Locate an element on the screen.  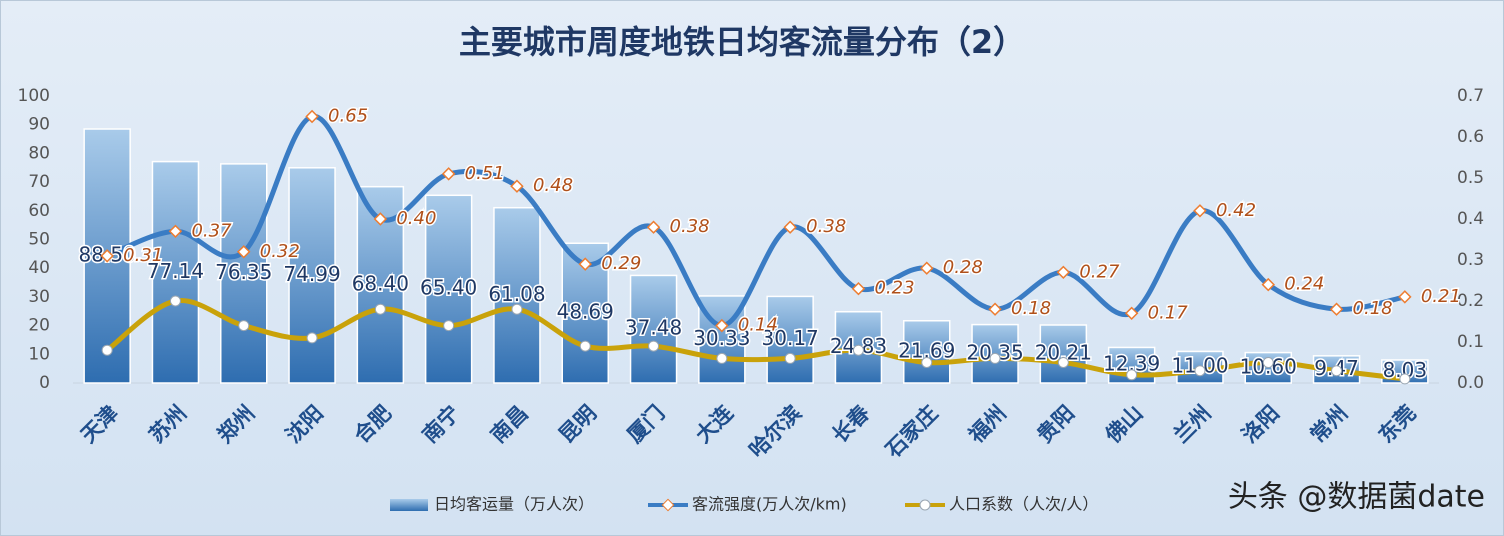
legend-label: 日均客运量（万人次） is located at coordinates (514, 504).